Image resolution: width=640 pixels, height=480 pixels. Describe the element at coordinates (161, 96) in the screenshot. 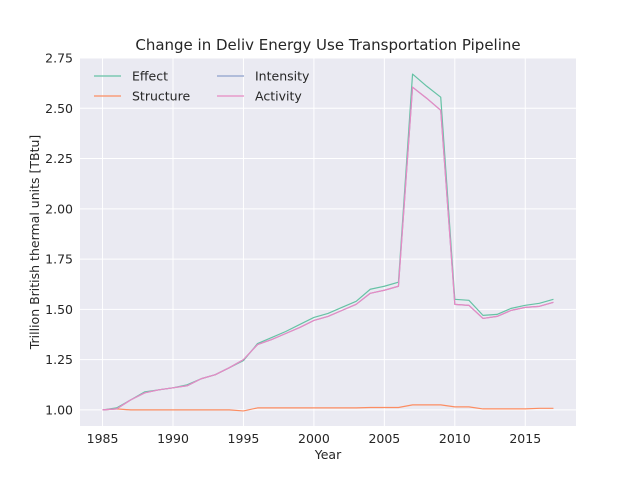

I see `legend-label-structure: Structure` at that location.